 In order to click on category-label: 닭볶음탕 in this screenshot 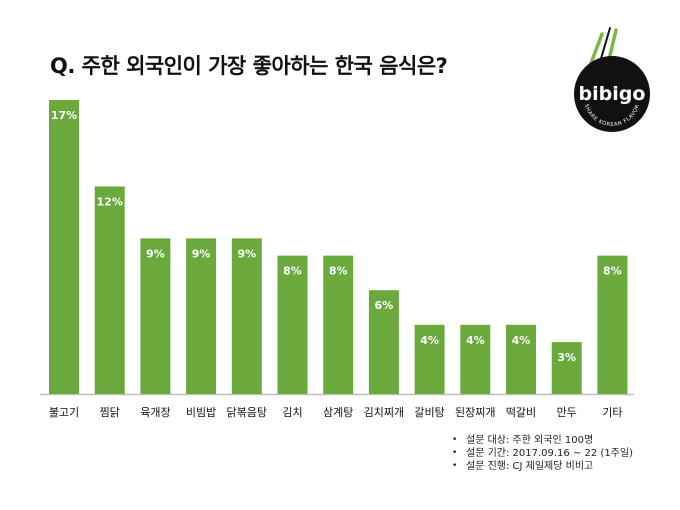, I will do `click(247, 412)`.